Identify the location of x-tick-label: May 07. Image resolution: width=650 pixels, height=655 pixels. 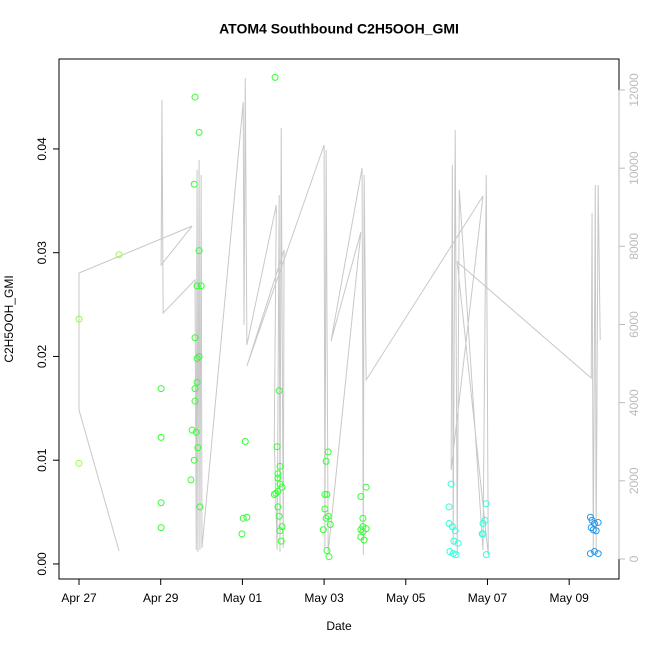
(488, 598).